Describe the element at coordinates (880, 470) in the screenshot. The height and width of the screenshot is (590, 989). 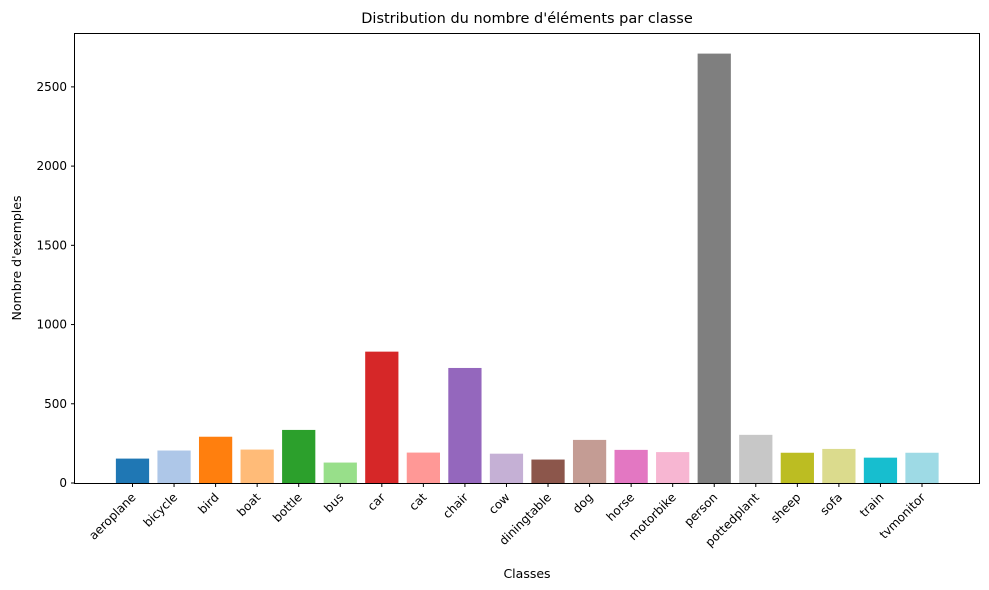
I see `bar-train` at that location.